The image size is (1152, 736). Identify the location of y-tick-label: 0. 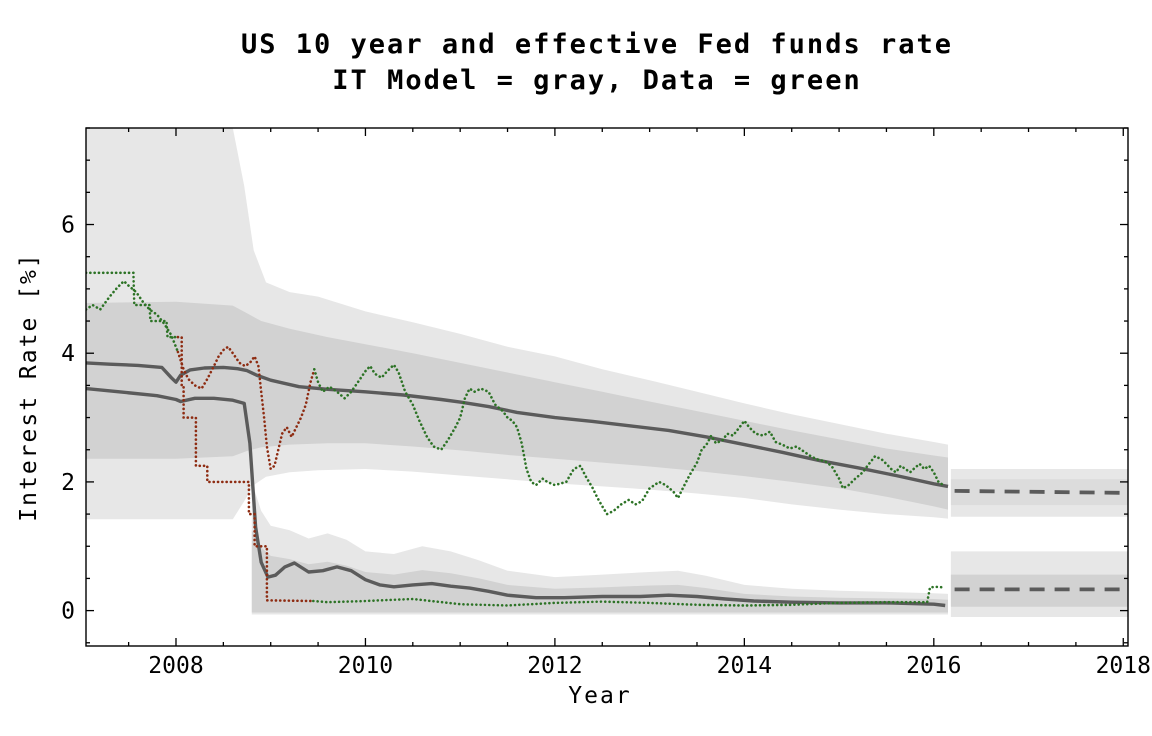
(68, 612).